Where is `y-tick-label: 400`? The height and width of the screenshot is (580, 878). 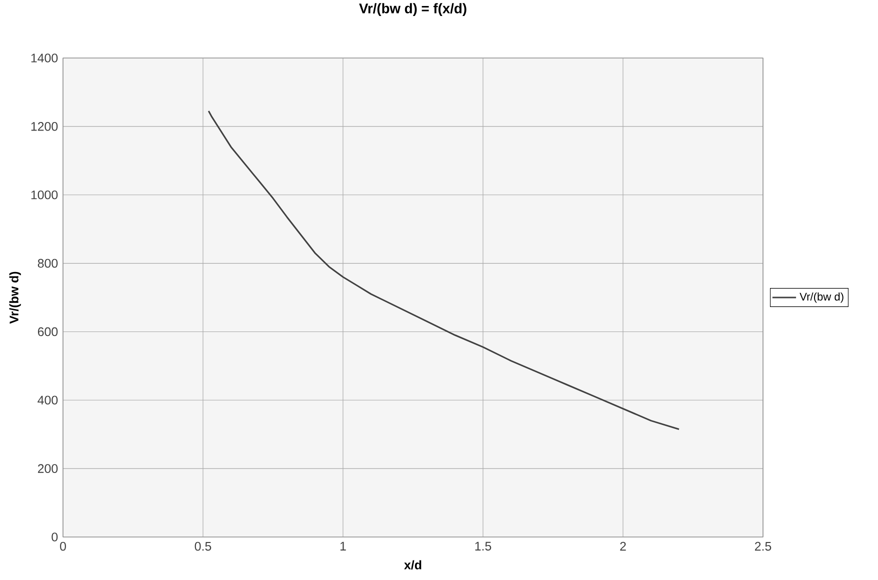 y-tick-label: 400 is located at coordinates (48, 400).